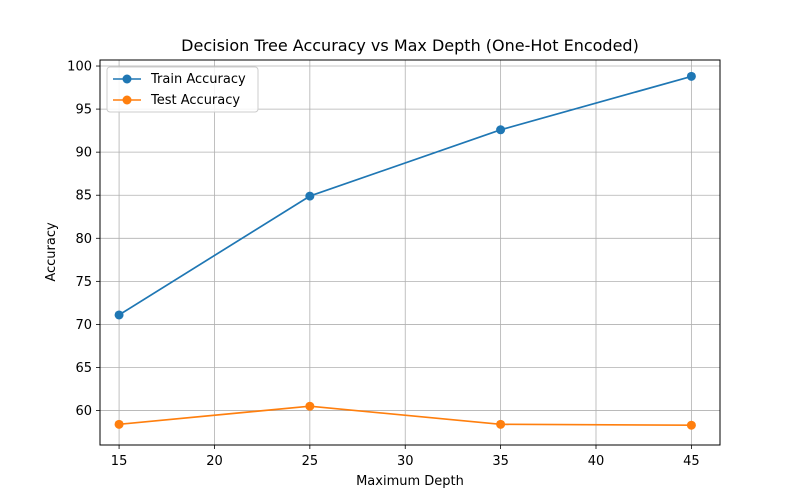 The image size is (800, 500). Describe the element at coordinates (83, 110) in the screenshot. I see `y-tick-label-95: 95` at that location.